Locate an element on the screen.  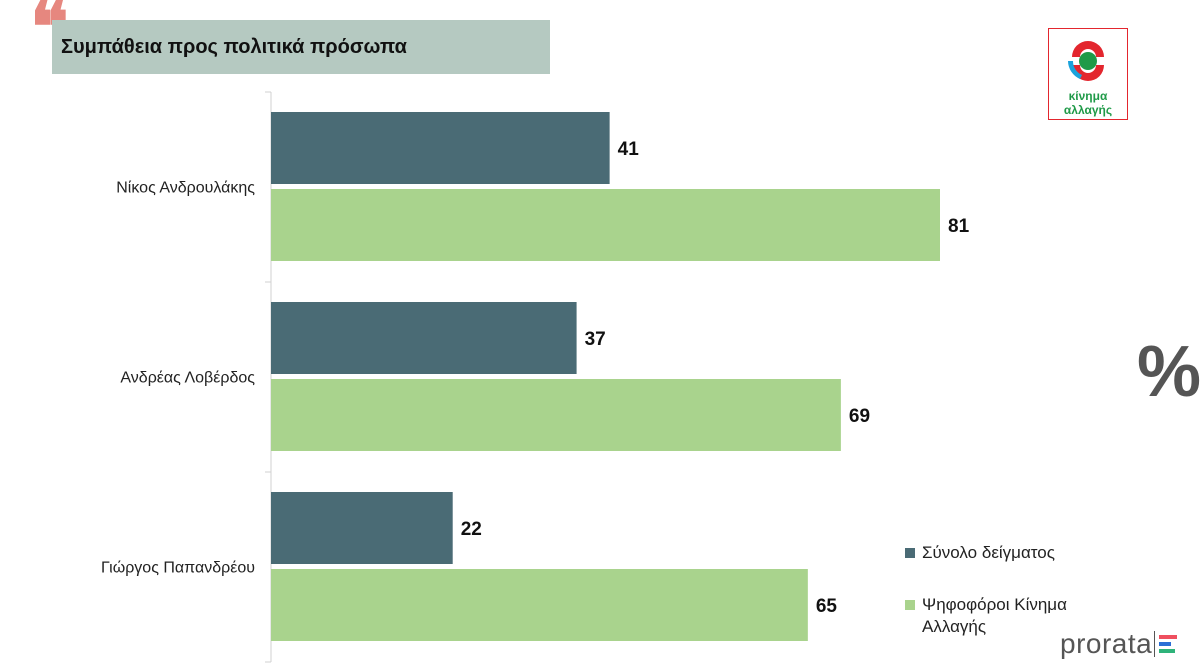
data-label: 65 is located at coordinates (827, 606).